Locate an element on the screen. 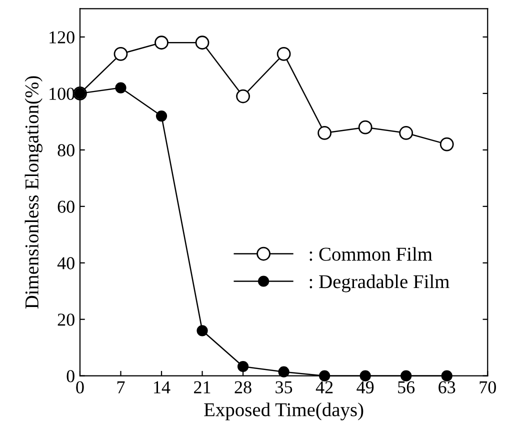  x-tick-label: 56 is located at coordinates (406, 387).